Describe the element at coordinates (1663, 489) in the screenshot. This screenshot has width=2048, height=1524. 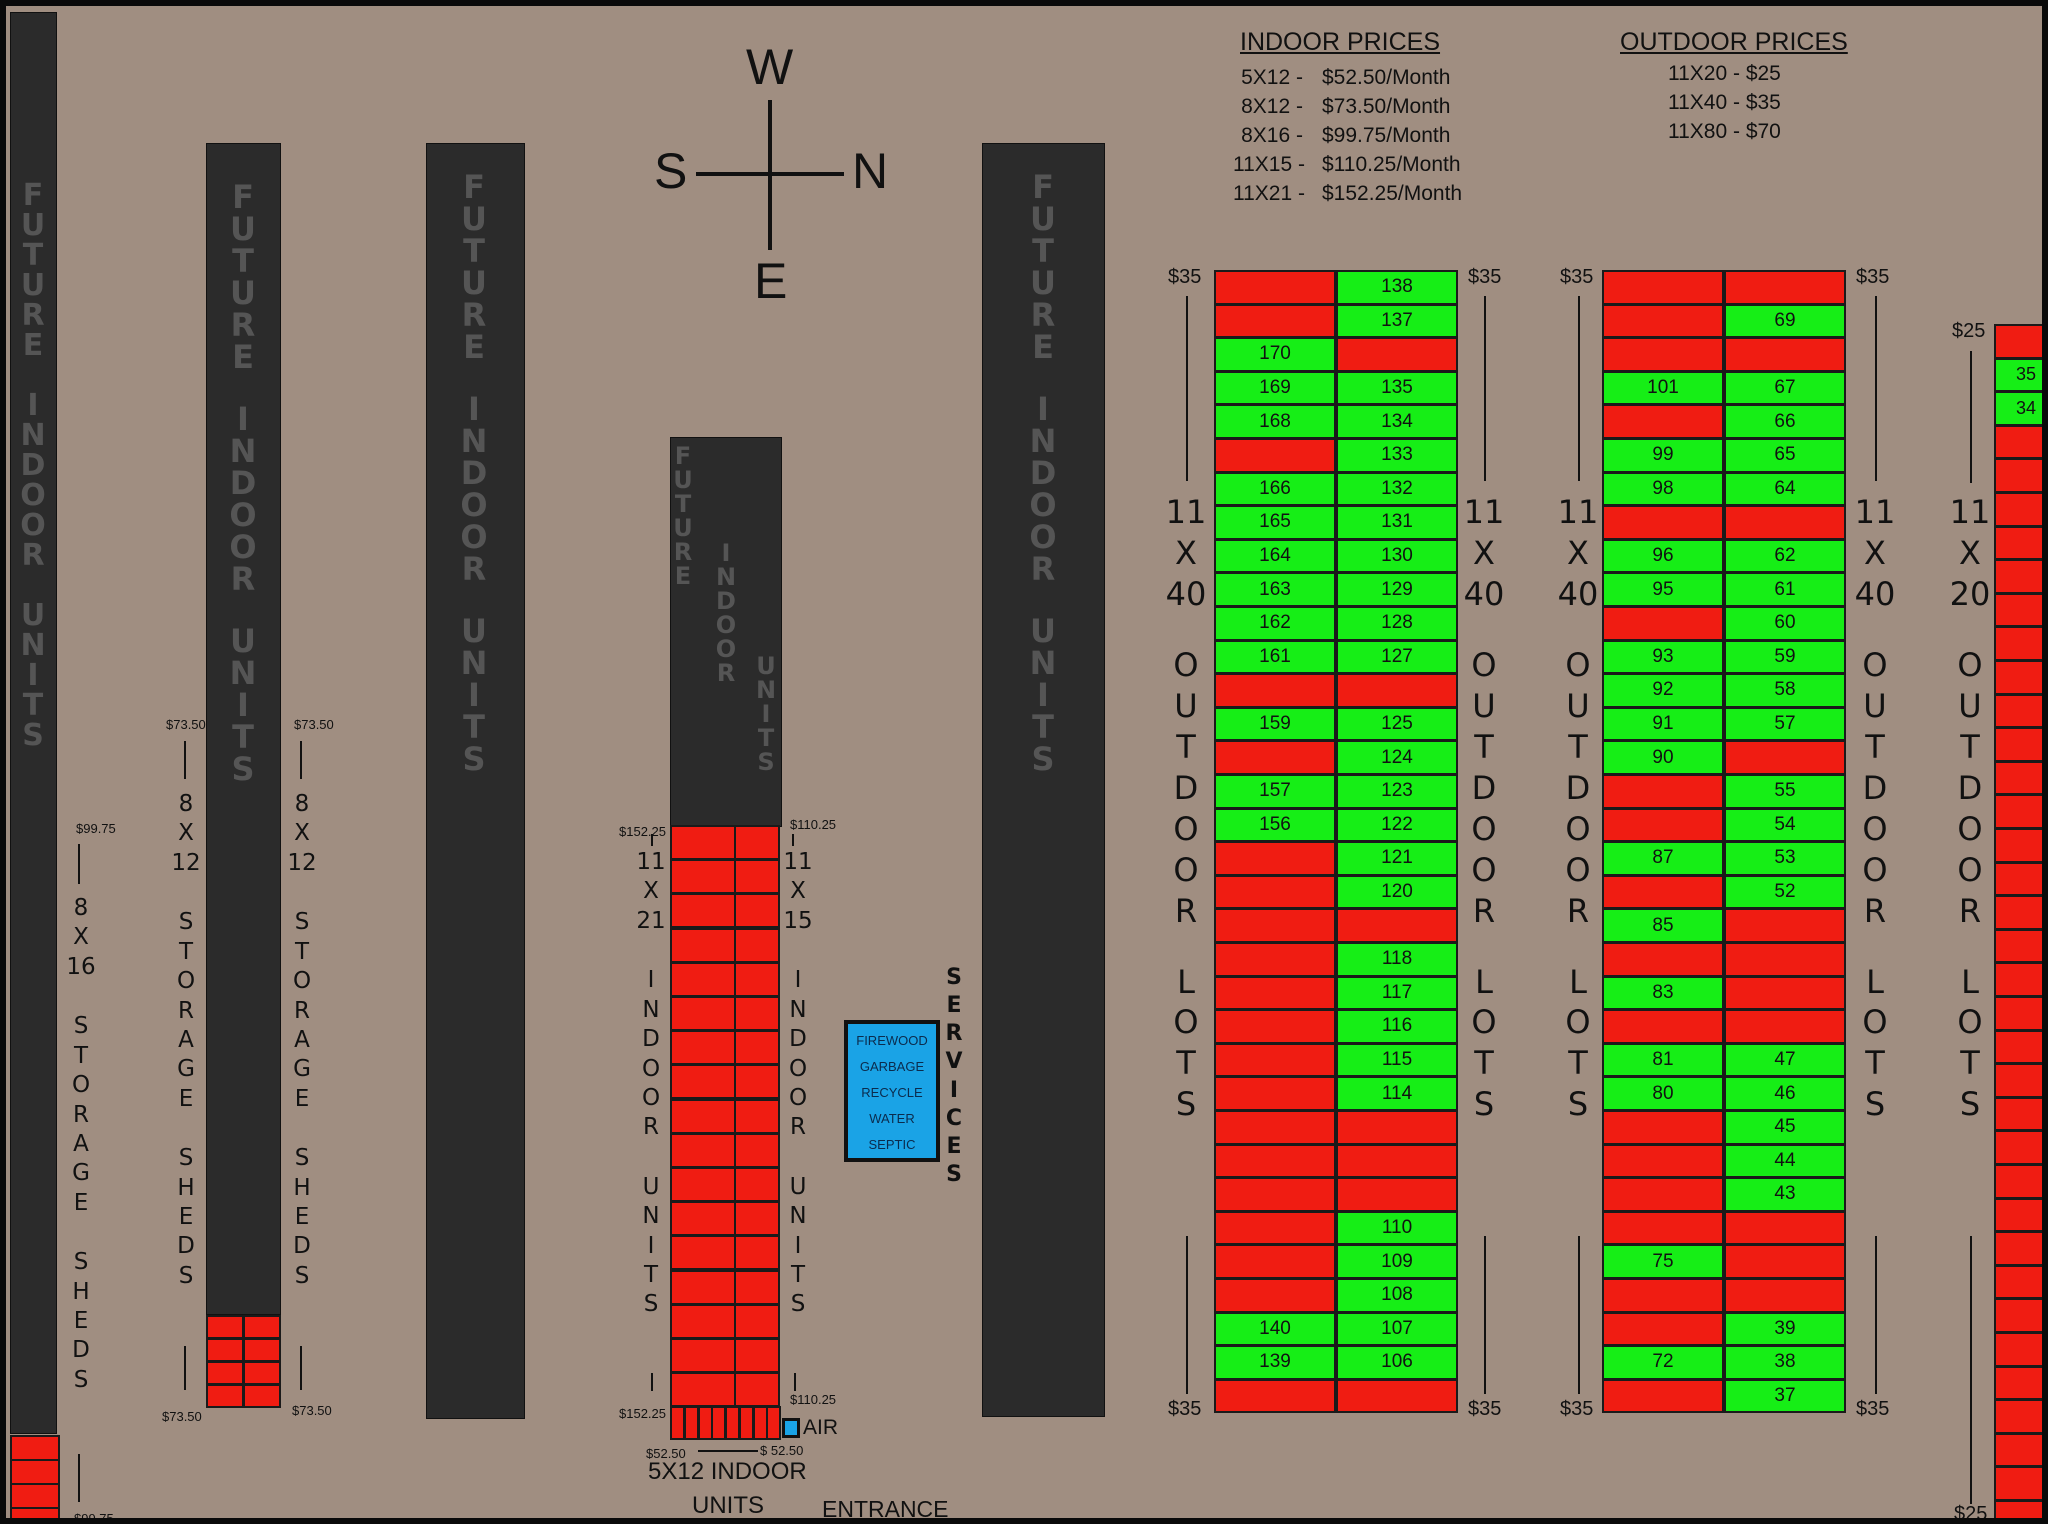
I see `block_b-lot-left: 98` at that location.